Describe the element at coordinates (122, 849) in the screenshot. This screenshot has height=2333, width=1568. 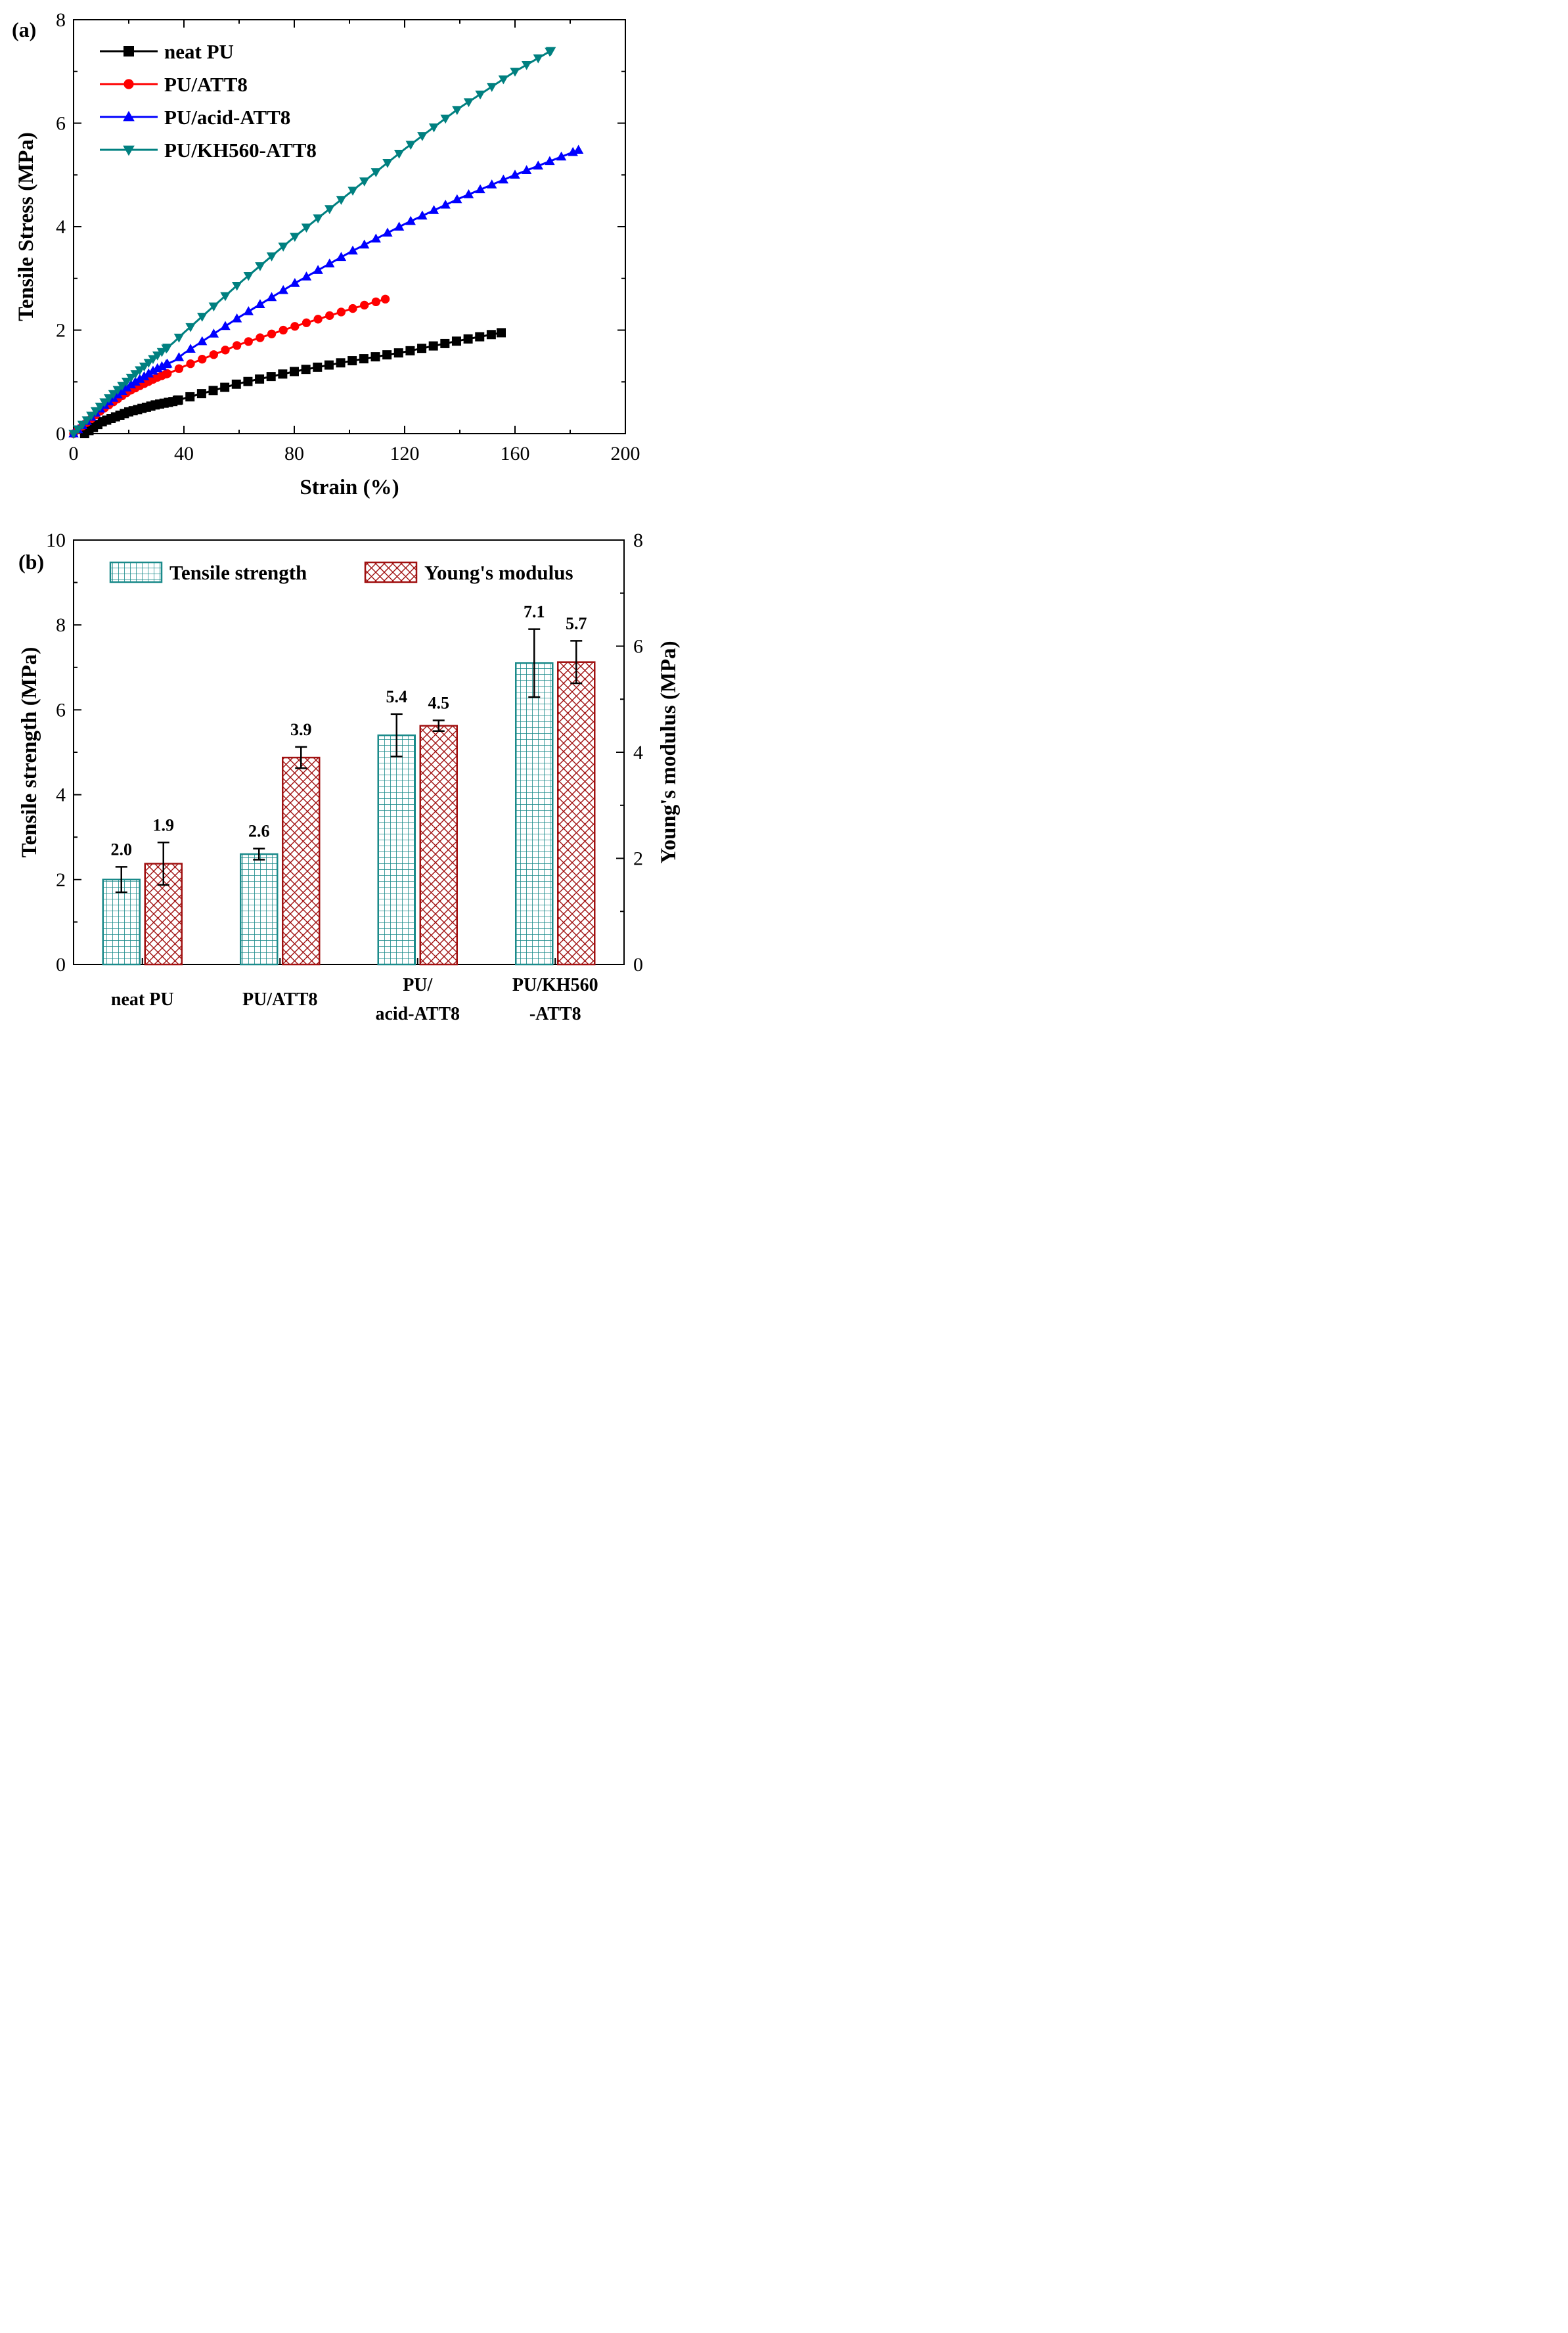
I see `bar-tensile-strength-value-label: 2.0` at that location.